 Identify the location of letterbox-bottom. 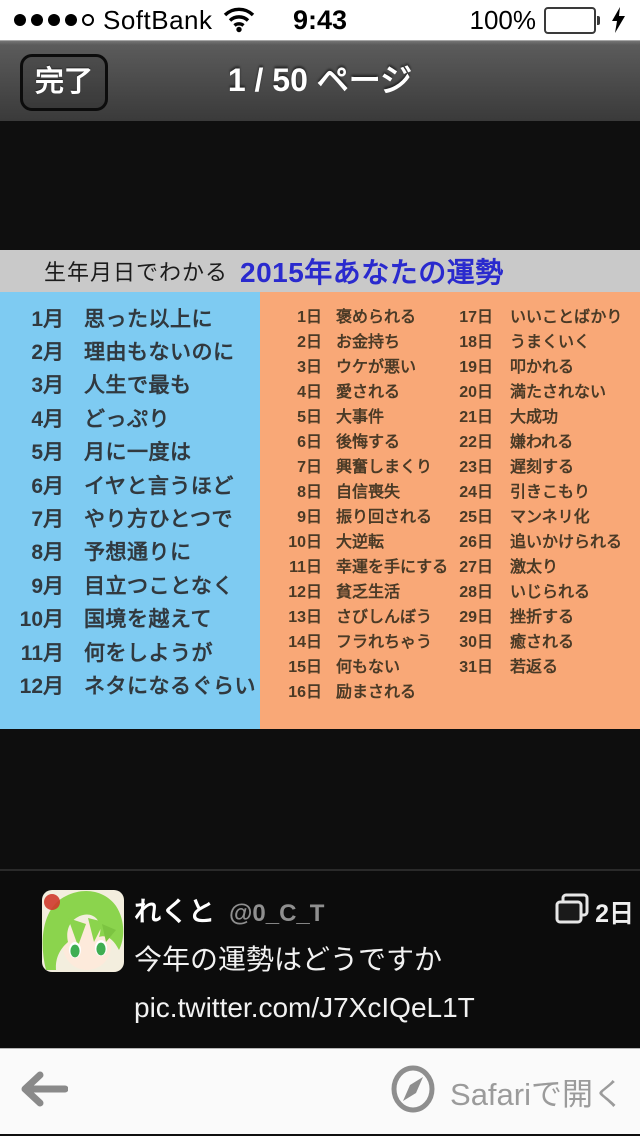
(320, 799).